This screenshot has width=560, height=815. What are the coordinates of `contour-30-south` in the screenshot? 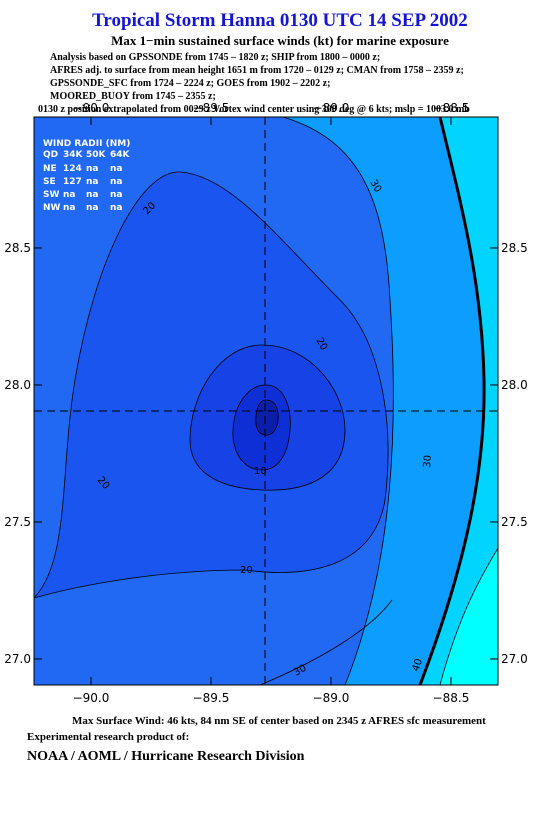 It's located at (326, 642).